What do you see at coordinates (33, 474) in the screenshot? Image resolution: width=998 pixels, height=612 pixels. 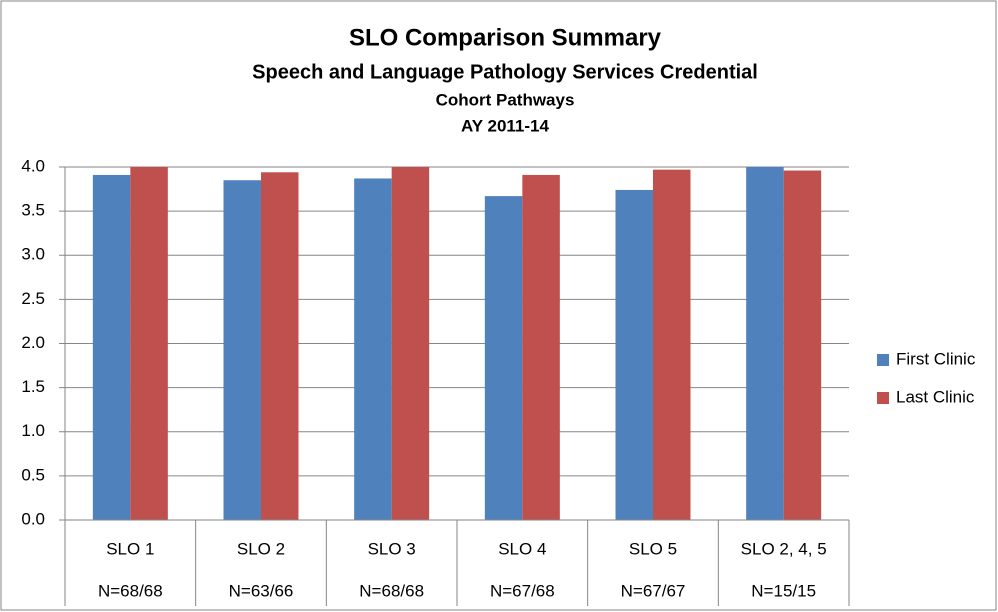 I see `y-tick-label: 0.5` at bounding box center [33, 474].